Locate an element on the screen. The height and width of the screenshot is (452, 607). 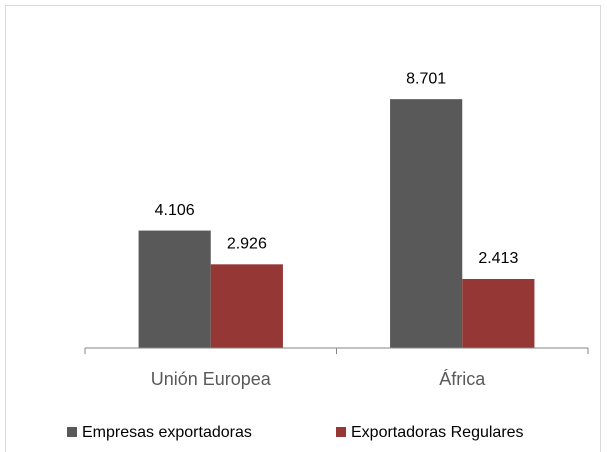
data-label: 8.701 is located at coordinates (426, 78).